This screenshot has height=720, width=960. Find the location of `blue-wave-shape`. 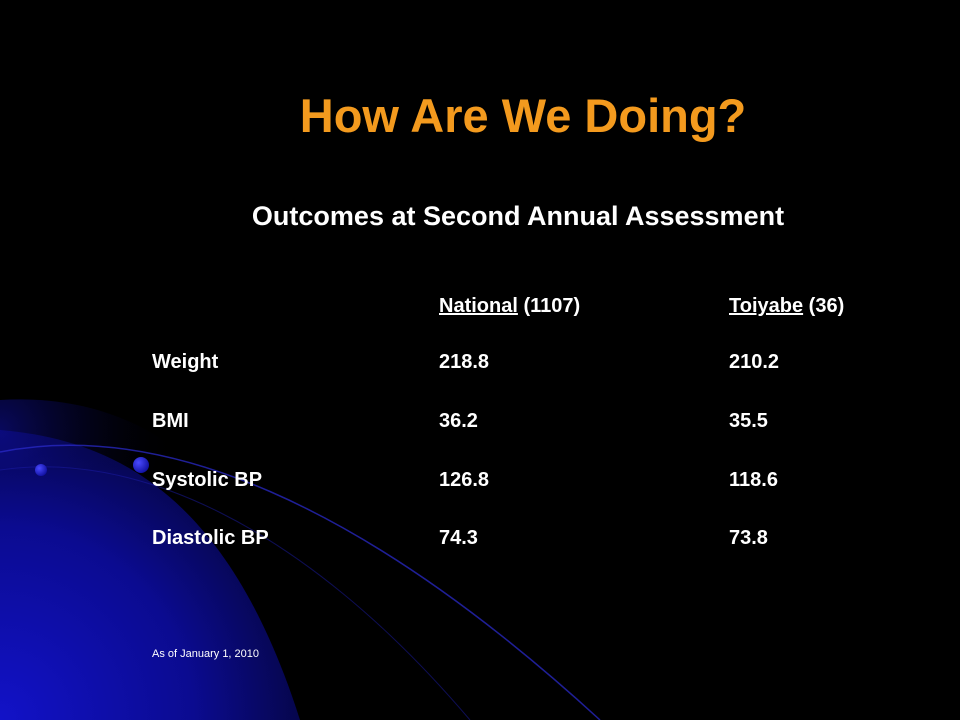

blue-wave-shape is located at coordinates (150, 575).